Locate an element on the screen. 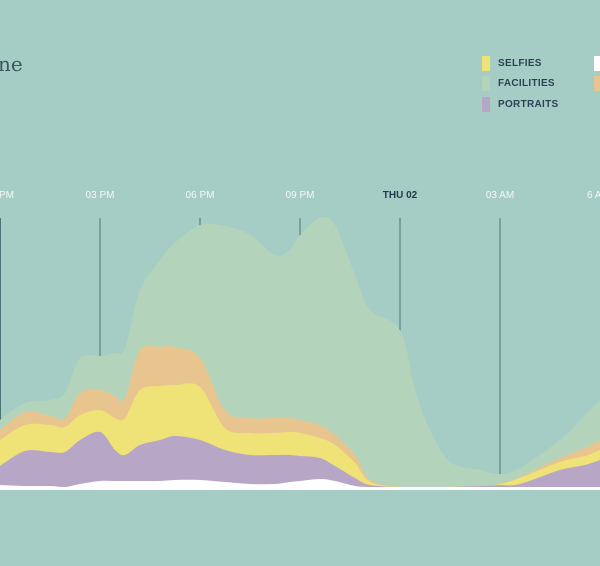  stream-layer-portraits is located at coordinates (300, 459).